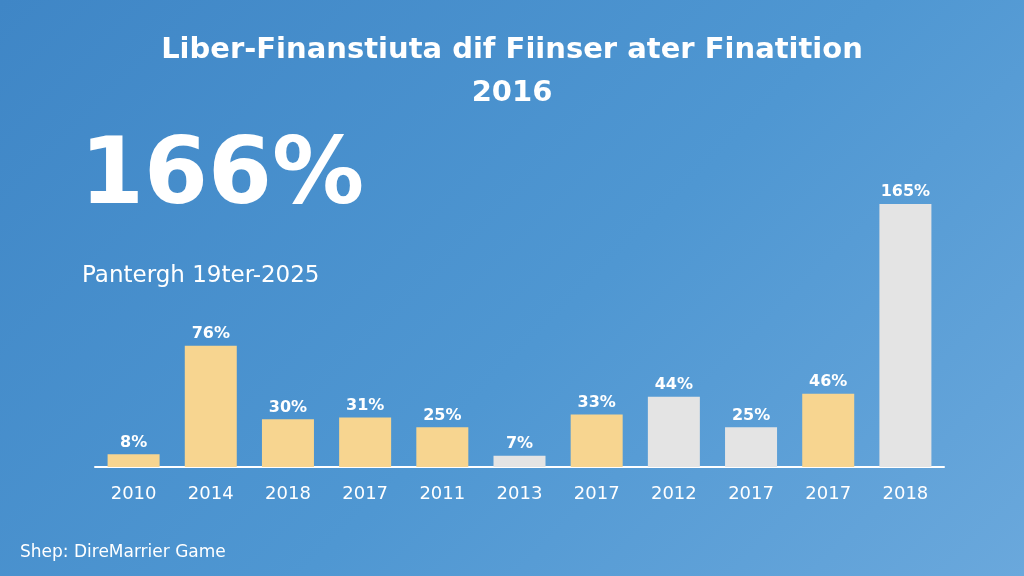 The width and height of the screenshot is (1024, 576). Describe the element at coordinates (519, 443) in the screenshot. I see `data-label: 7%` at that location.